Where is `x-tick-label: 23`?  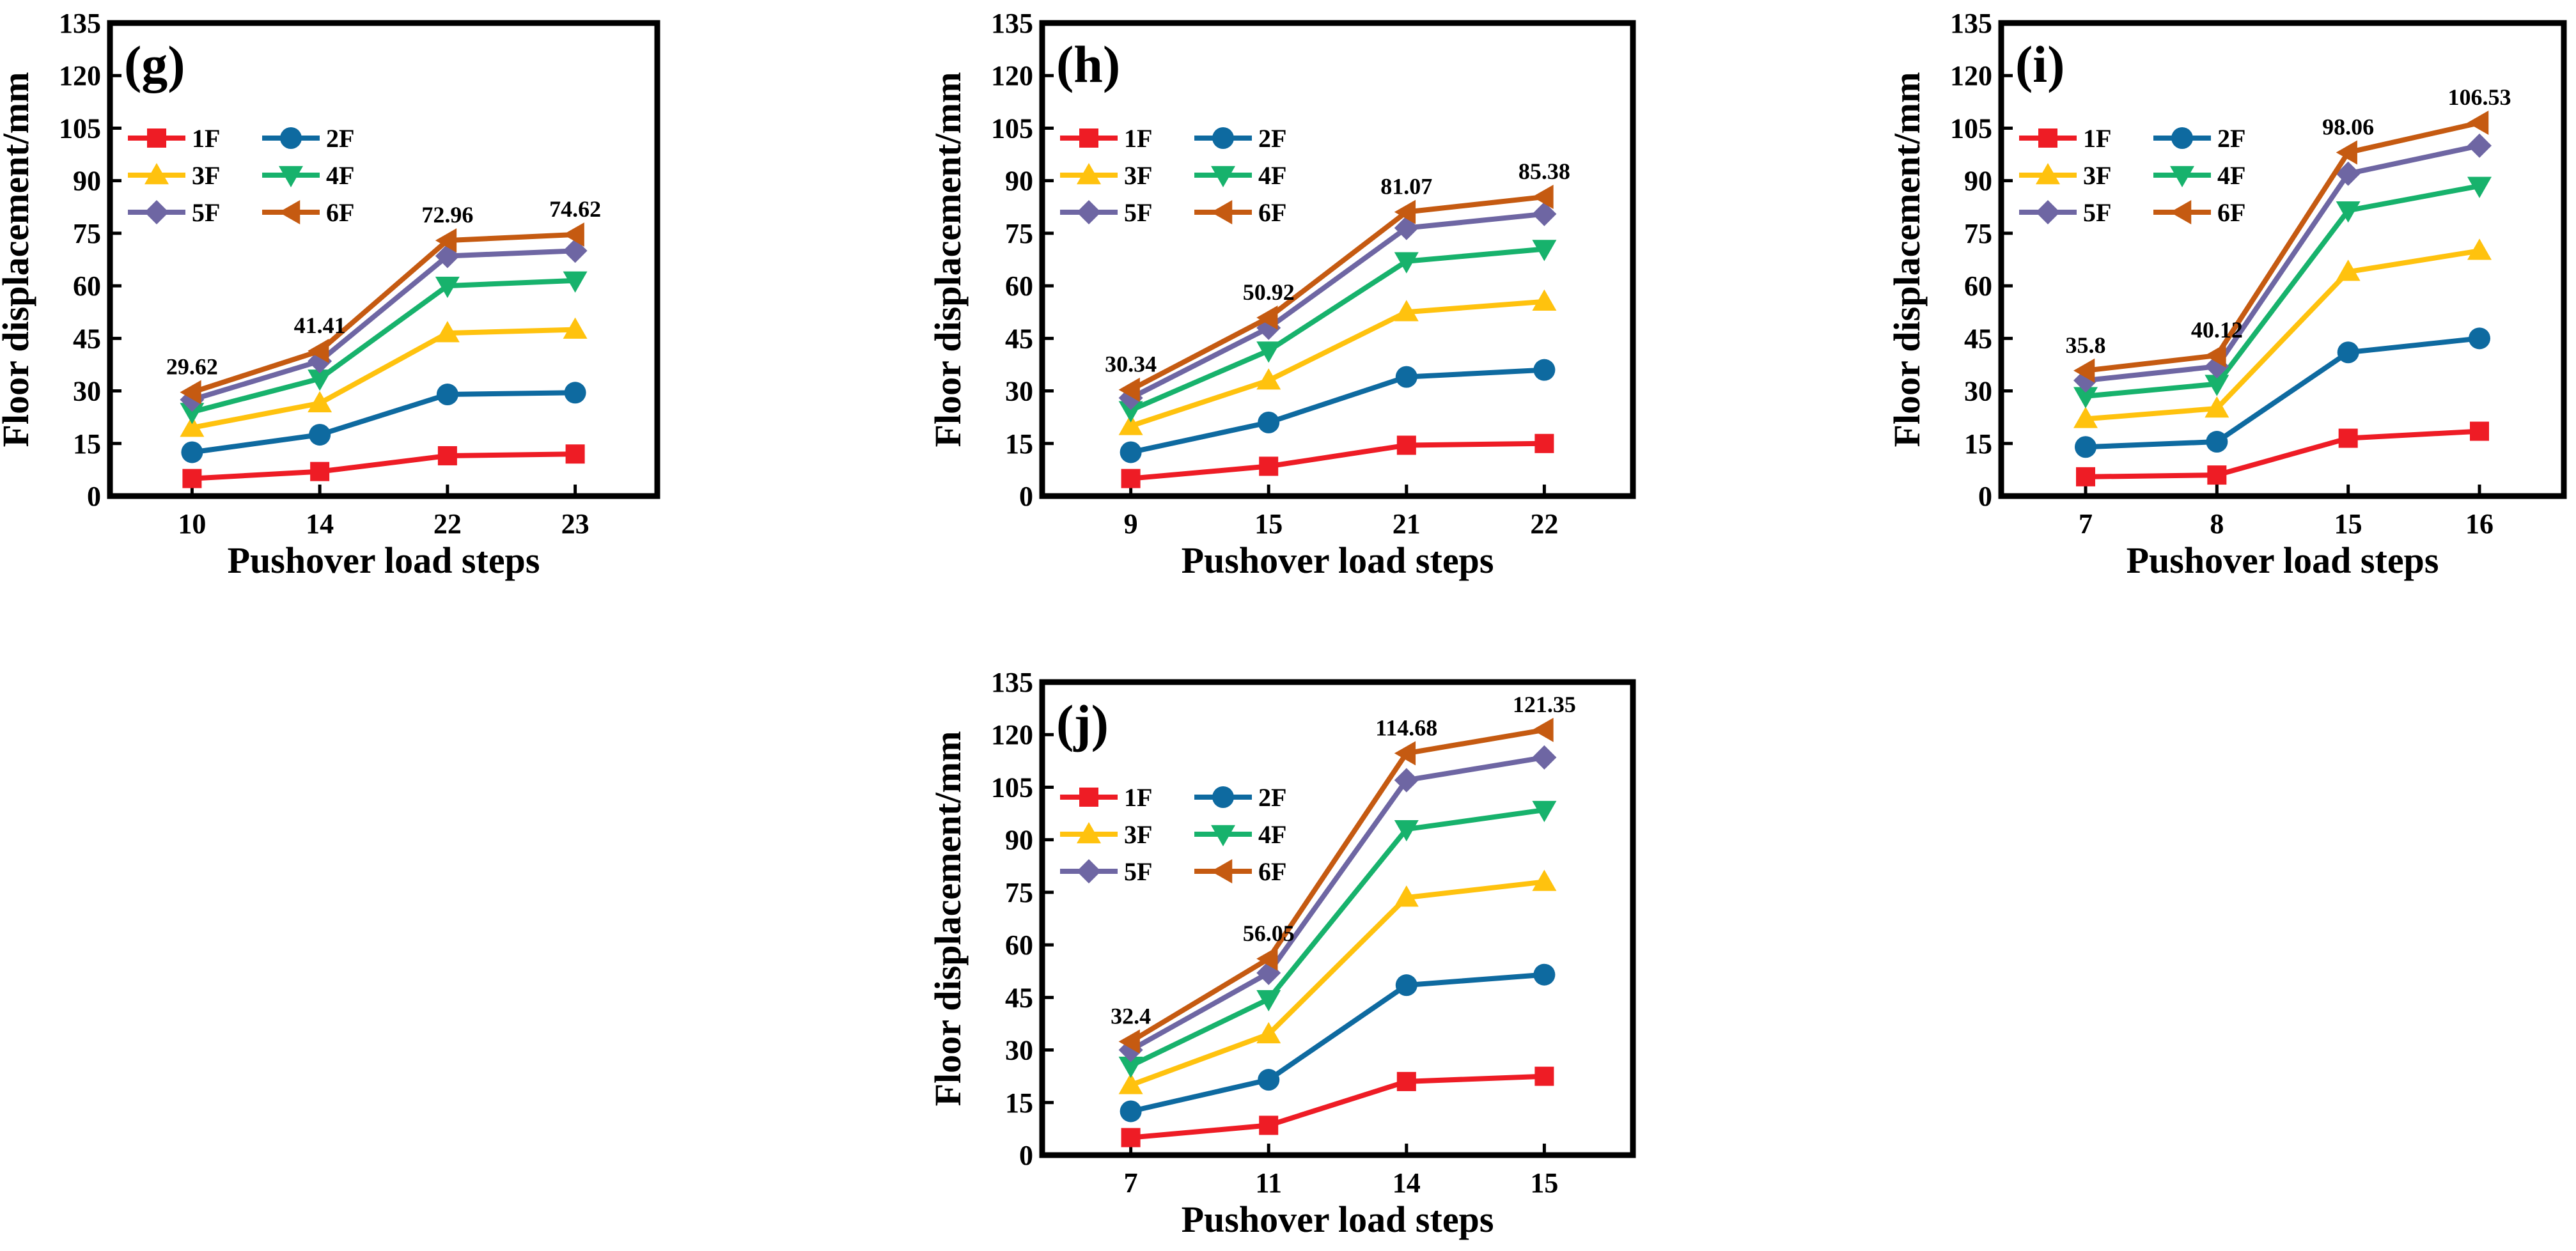 x-tick-label: 23 is located at coordinates (575, 524).